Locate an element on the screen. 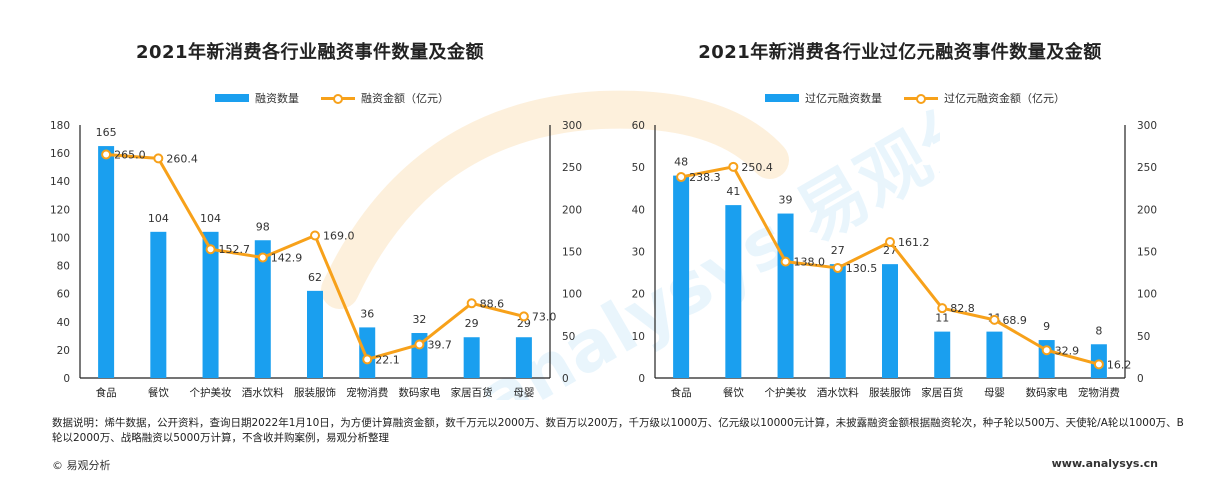 Image resolution: width=1220 pixels, height=489 pixels. line-value-label: 88.6 is located at coordinates (492, 303).